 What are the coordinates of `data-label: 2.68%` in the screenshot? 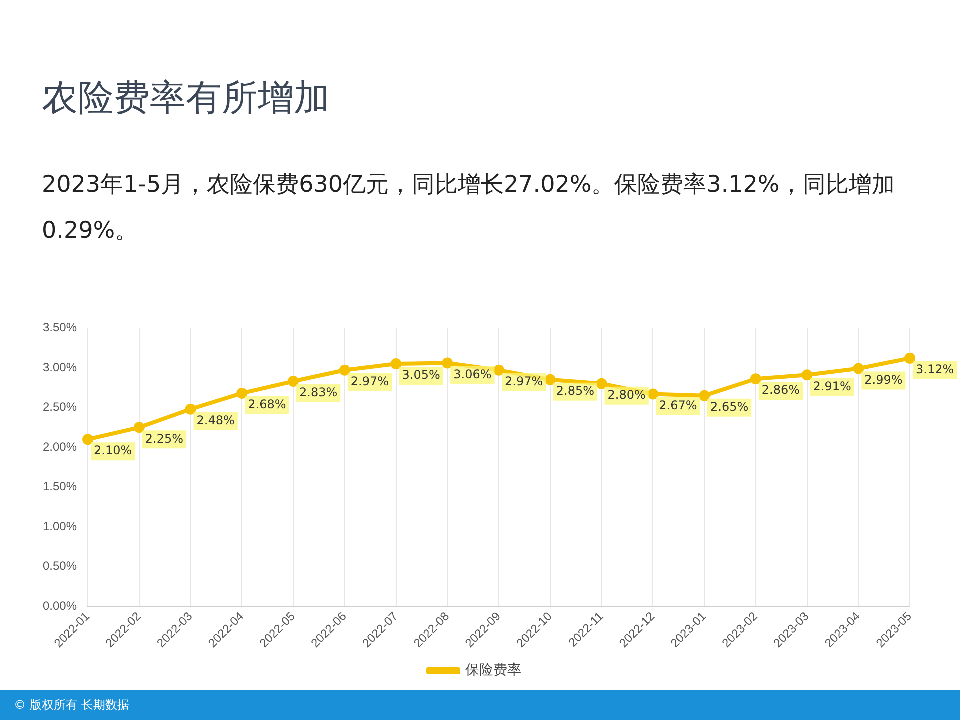 It's located at (267, 405).